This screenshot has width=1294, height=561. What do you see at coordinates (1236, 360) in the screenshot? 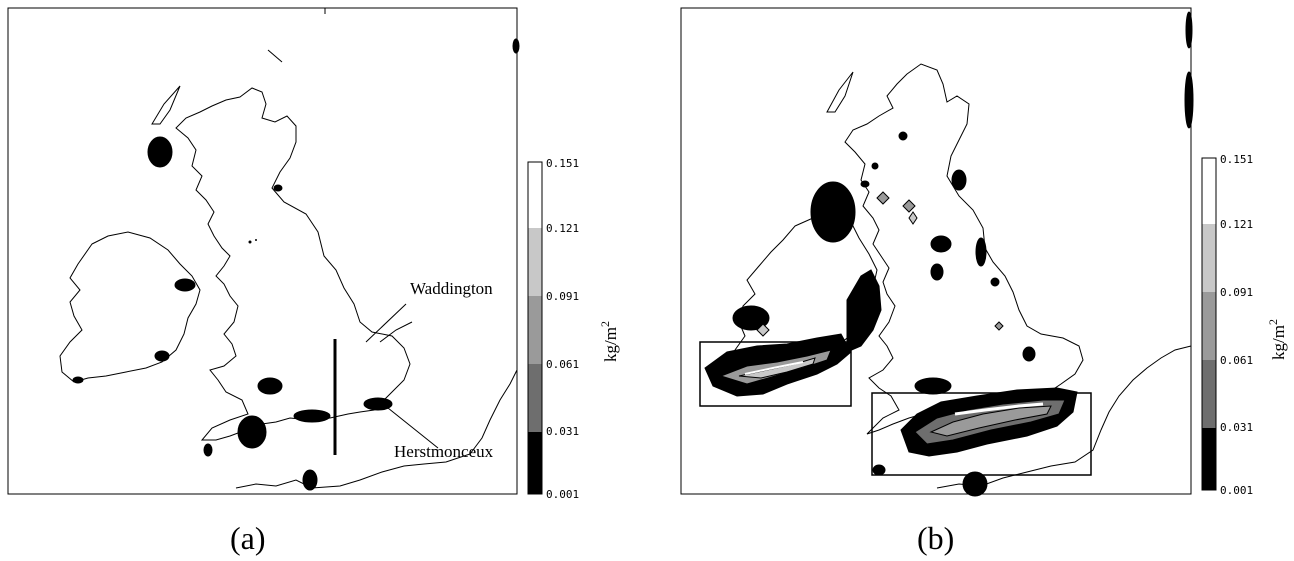
I see `colorbar-b-tick-2: 0.061` at bounding box center [1236, 360].